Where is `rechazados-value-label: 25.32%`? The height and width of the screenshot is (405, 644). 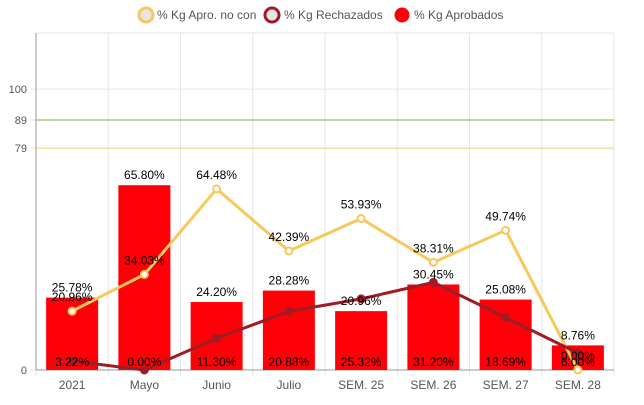
rechazados-value-label: 25.32% is located at coordinates (361, 362).